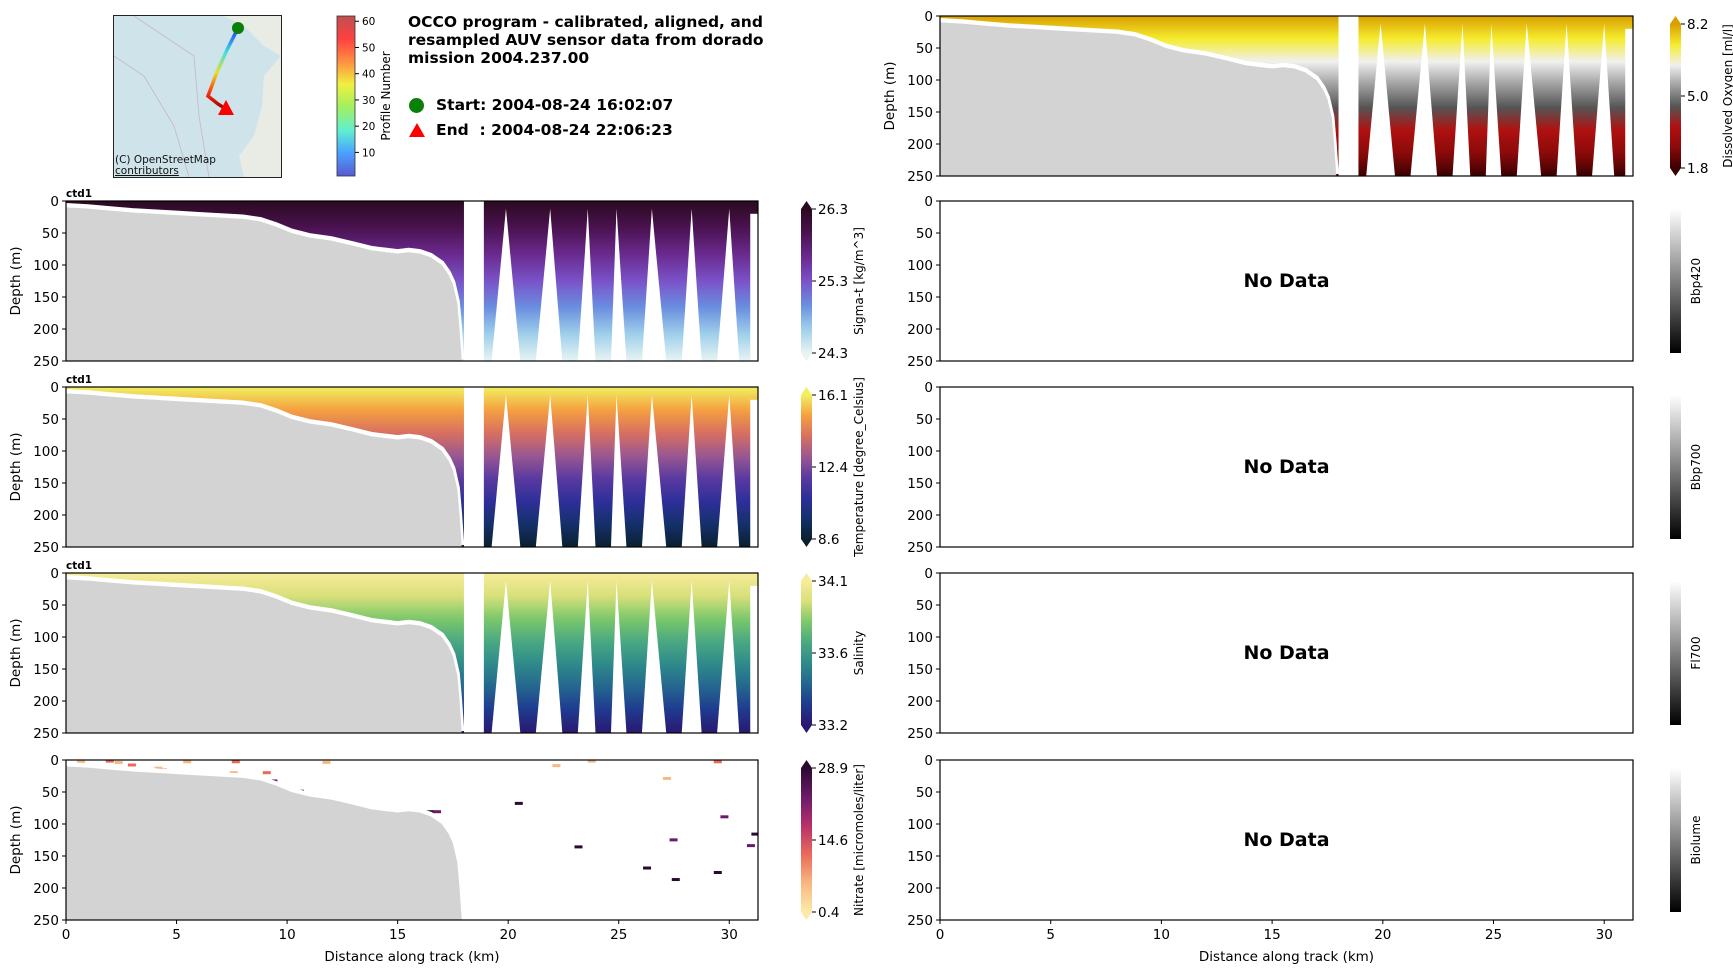  I want to click on auv-track, so click(222, 69).